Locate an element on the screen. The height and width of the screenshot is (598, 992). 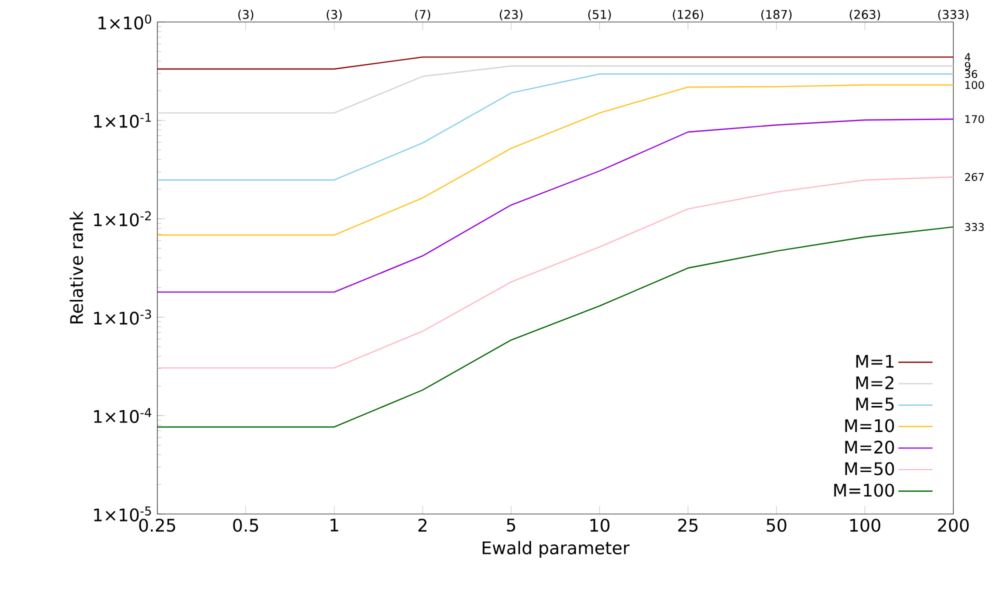
legend-label: M=100 is located at coordinates (864, 490).